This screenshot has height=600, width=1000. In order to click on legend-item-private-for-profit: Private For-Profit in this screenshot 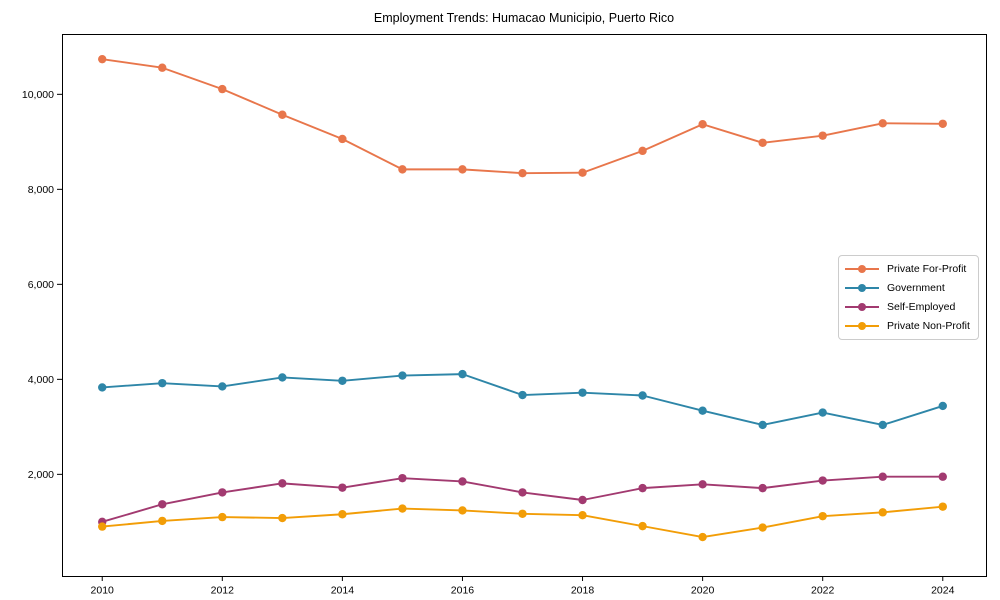, I will do `click(908, 268)`.